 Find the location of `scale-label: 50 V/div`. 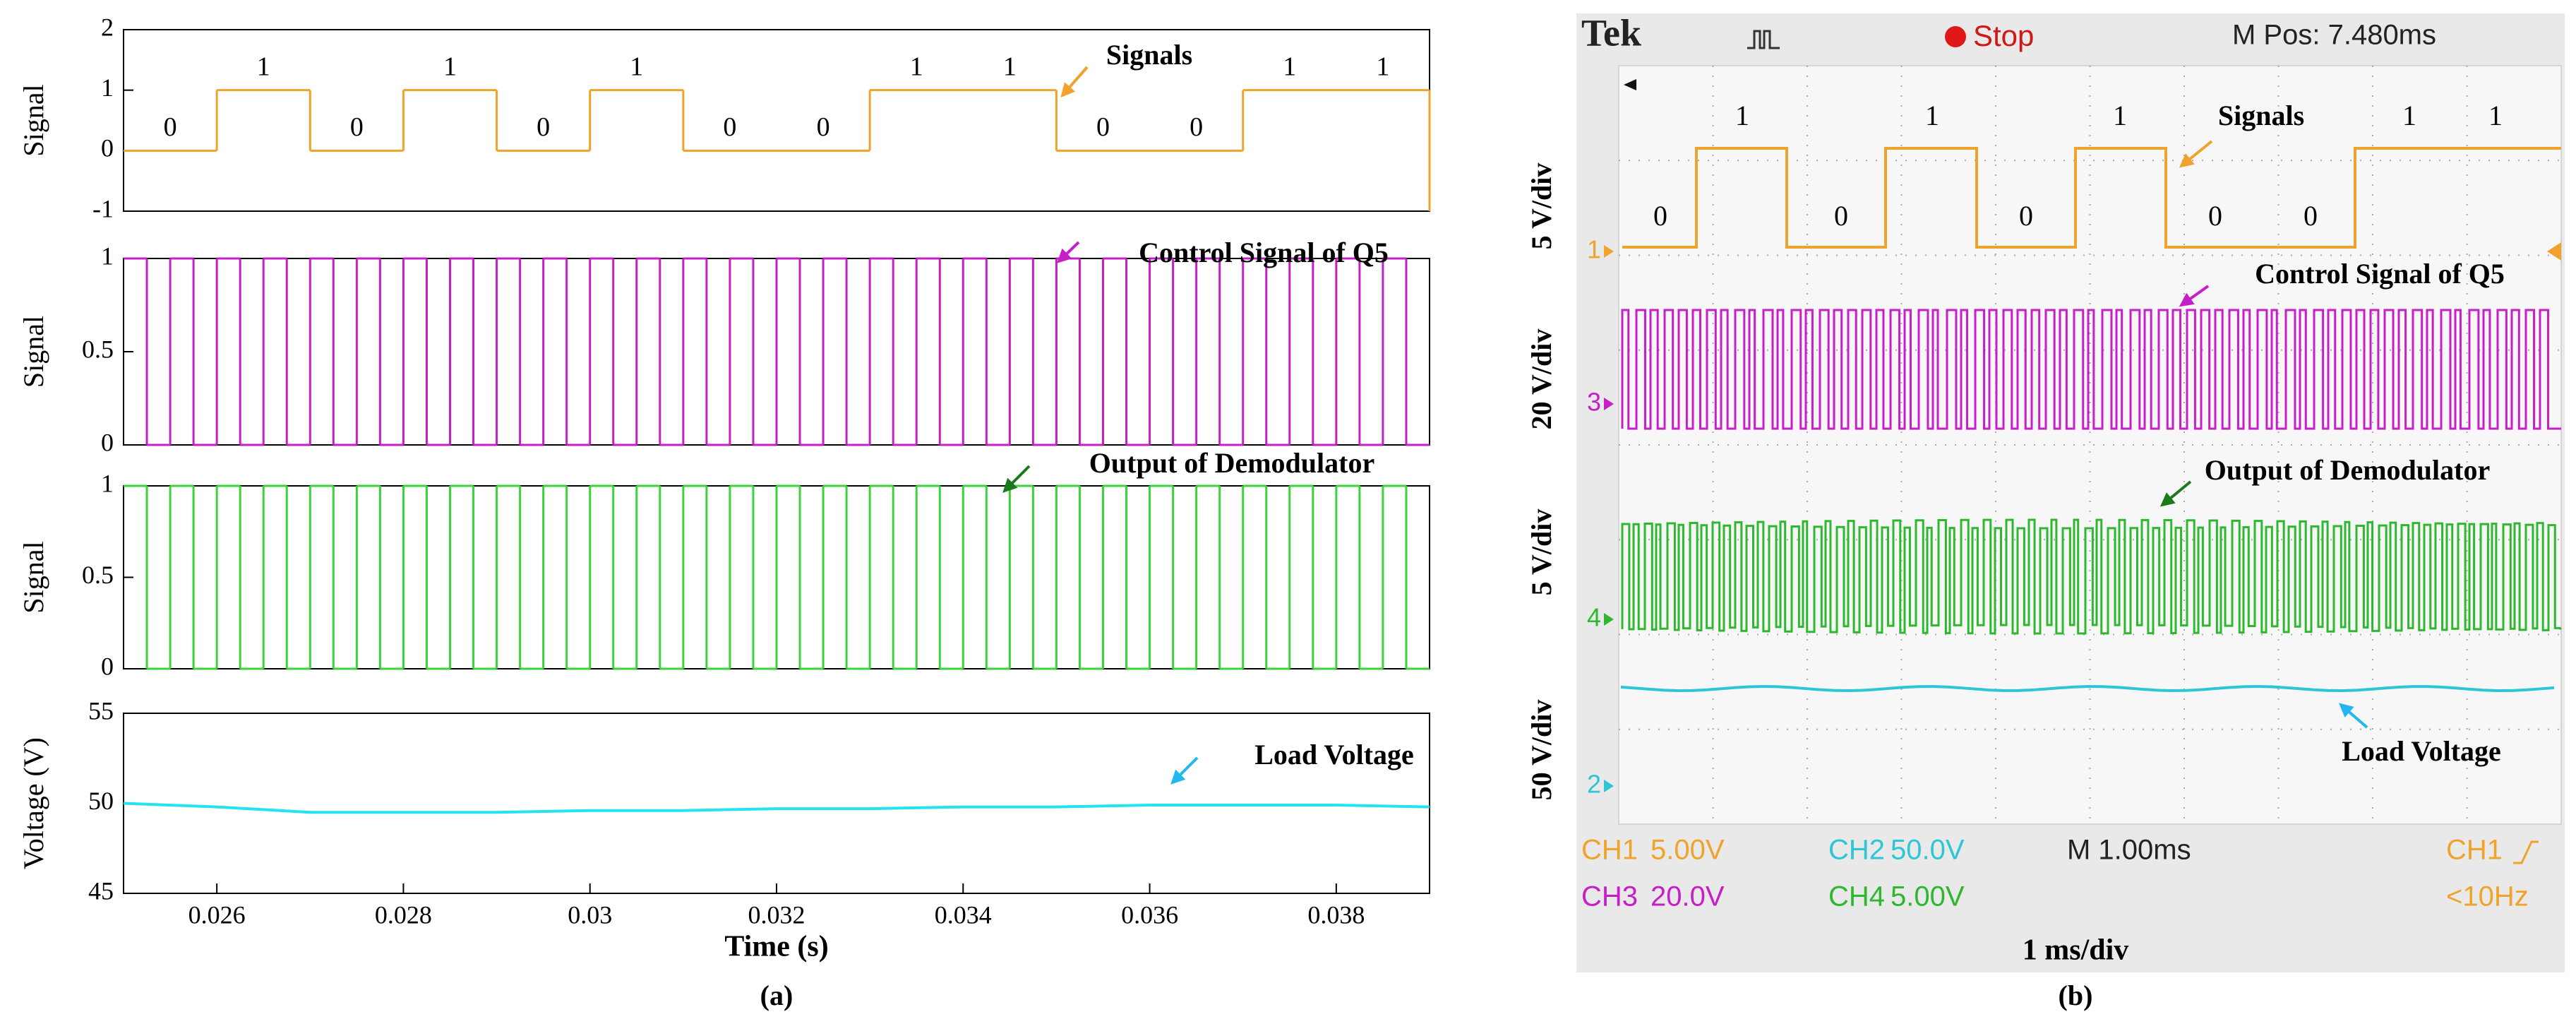

scale-label: 50 V/div is located at coordinates (1541, 750).